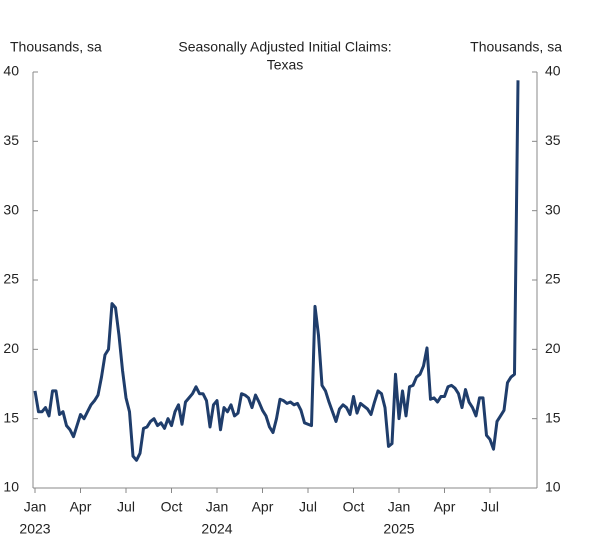  I want to click on y2-tick-label: 30, so click(553, 209).